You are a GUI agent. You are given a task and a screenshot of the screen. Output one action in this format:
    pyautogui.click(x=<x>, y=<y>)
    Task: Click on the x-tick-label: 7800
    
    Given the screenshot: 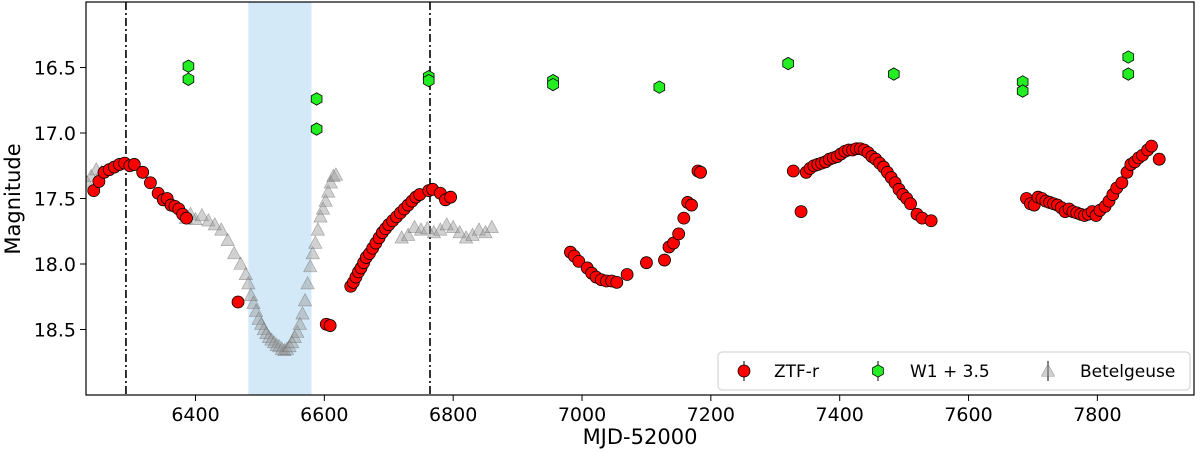 What is the action you would take?
    pyautogui.click(x=1097, y=415)
    